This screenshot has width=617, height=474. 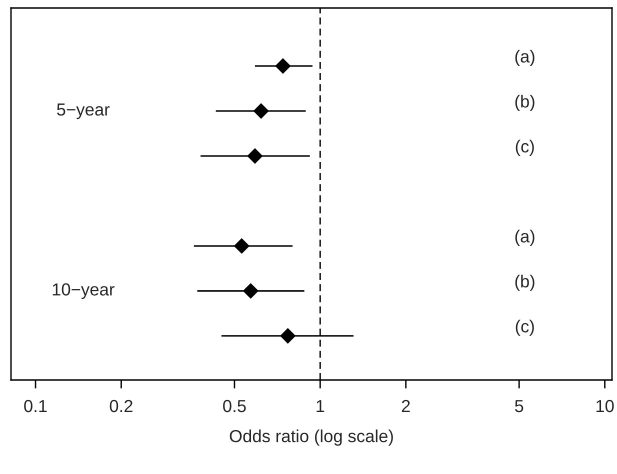 I want to click on x-tick-label: 5, so click(x=519, y=406).